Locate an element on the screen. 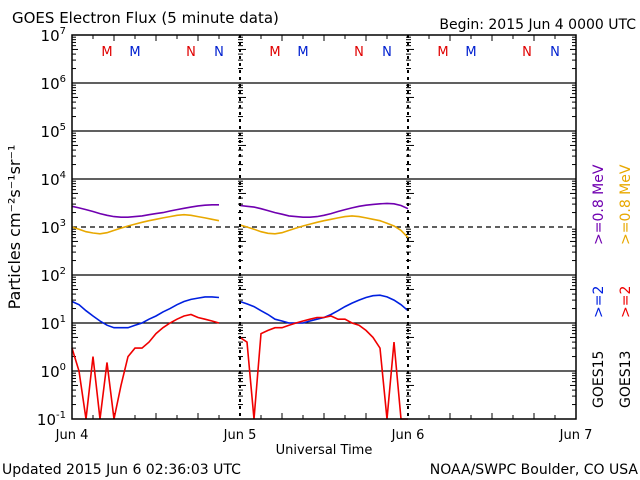 This screenshot has height=480, width=640. x-tick-label: Jun 5 is located at coordinates (240, 435).